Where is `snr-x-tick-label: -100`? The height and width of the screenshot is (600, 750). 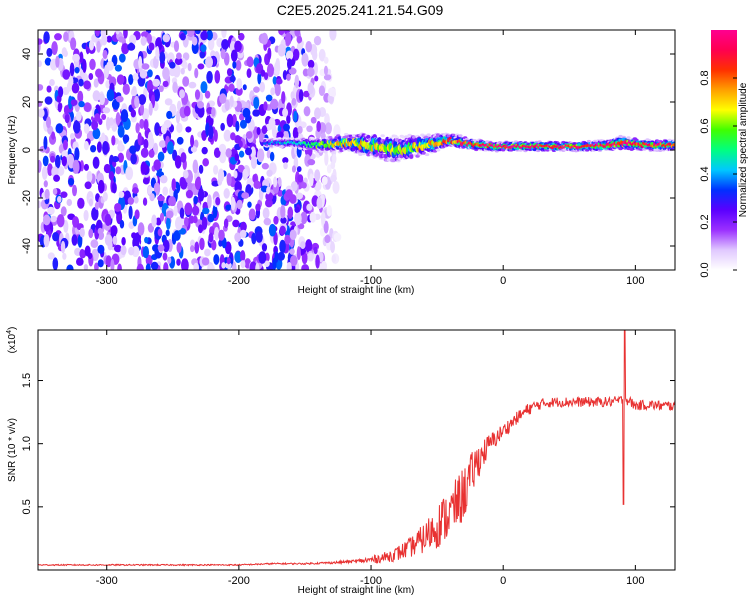 snr-x-tick-label: -100 is located at coordinates (371, 581).